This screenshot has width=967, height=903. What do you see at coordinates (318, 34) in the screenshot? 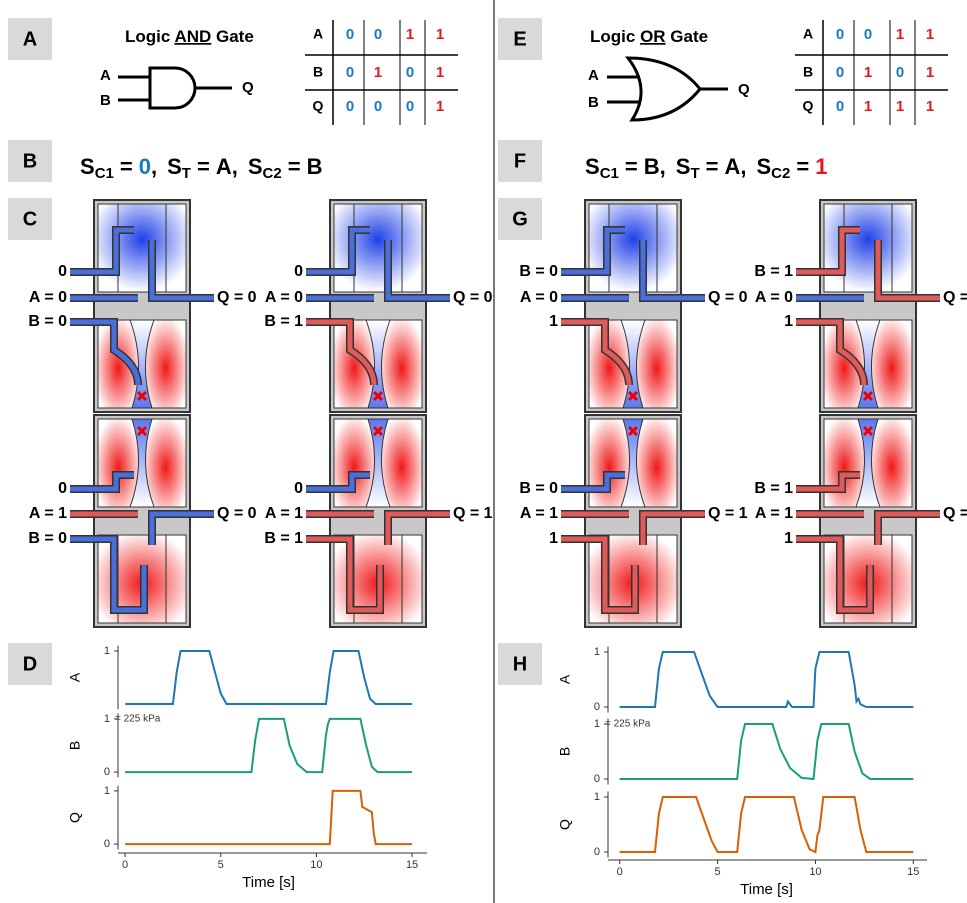
I see `table-row-label: A` at bounding box center [318, 34].